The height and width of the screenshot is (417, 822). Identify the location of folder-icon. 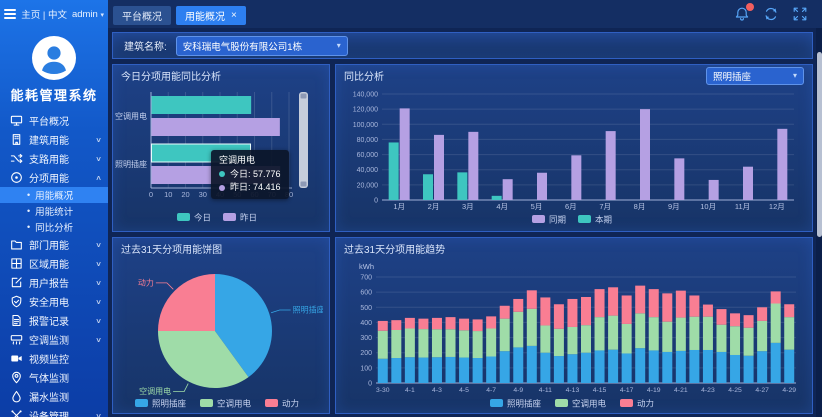
(16, 244).